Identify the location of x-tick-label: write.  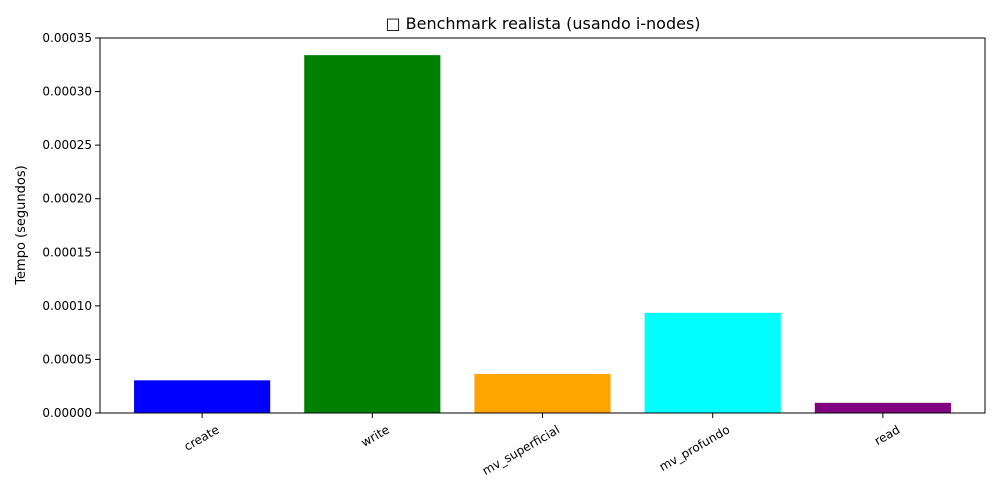
(375, 435).